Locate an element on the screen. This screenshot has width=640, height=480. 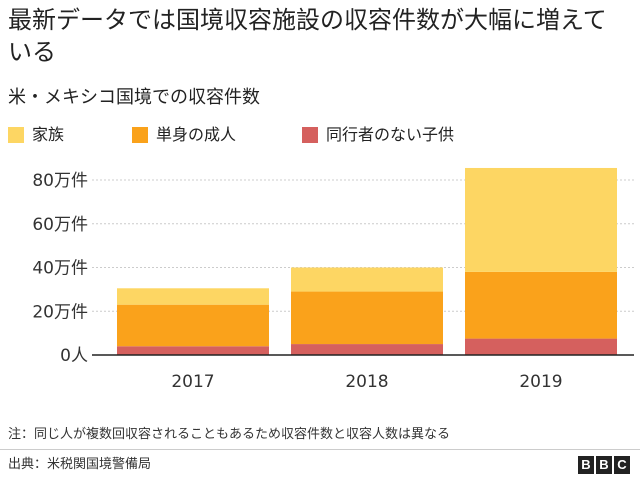
y-tick-label: 40万件 is located at coordinates (60, 269).